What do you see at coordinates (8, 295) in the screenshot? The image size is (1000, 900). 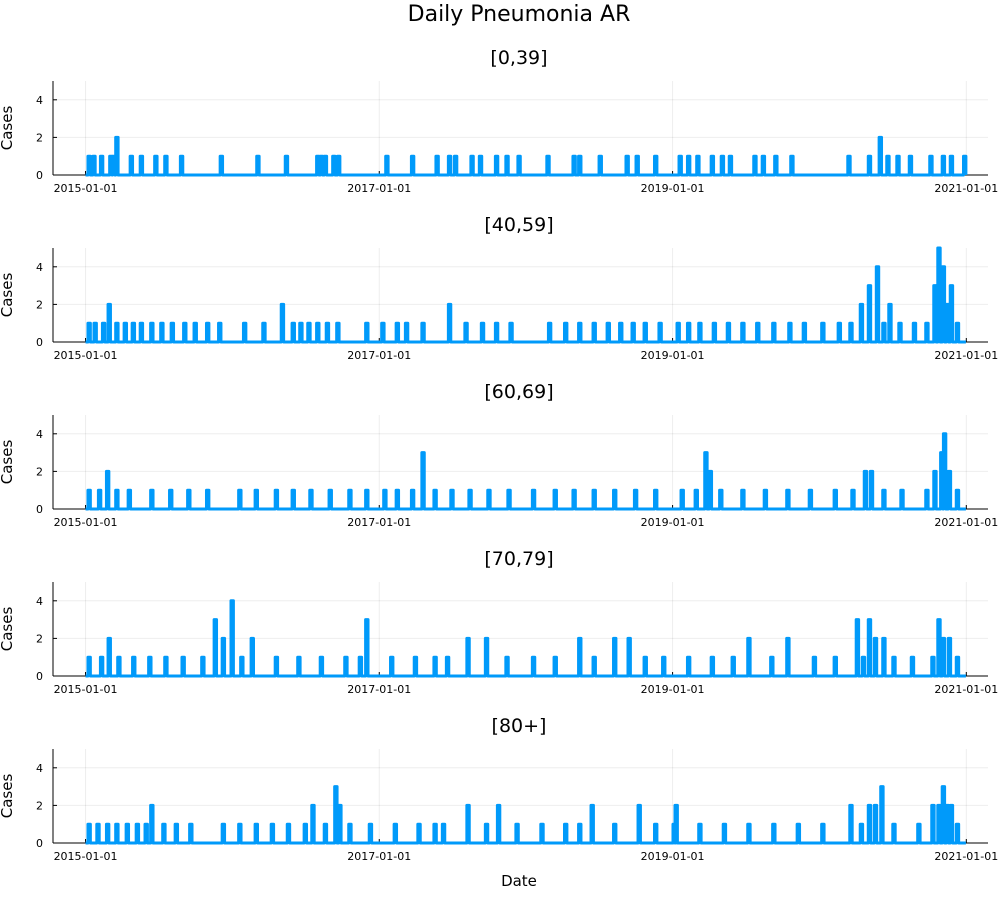 I see `y-axis-label: Cases` at bounding box center [8, 295].